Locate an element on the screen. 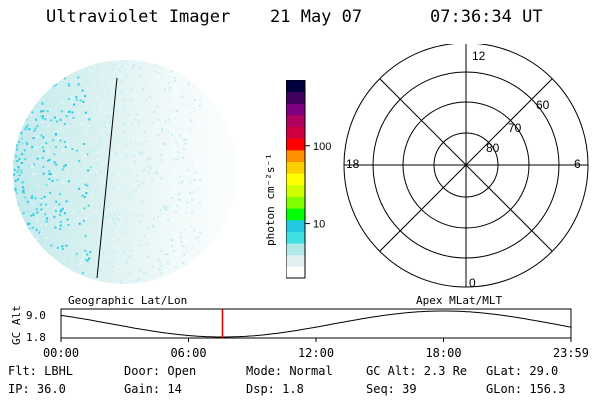 The image size is (600, 400). instrument-title: Ultraviolet Imager is located at coordinates (138, 17).